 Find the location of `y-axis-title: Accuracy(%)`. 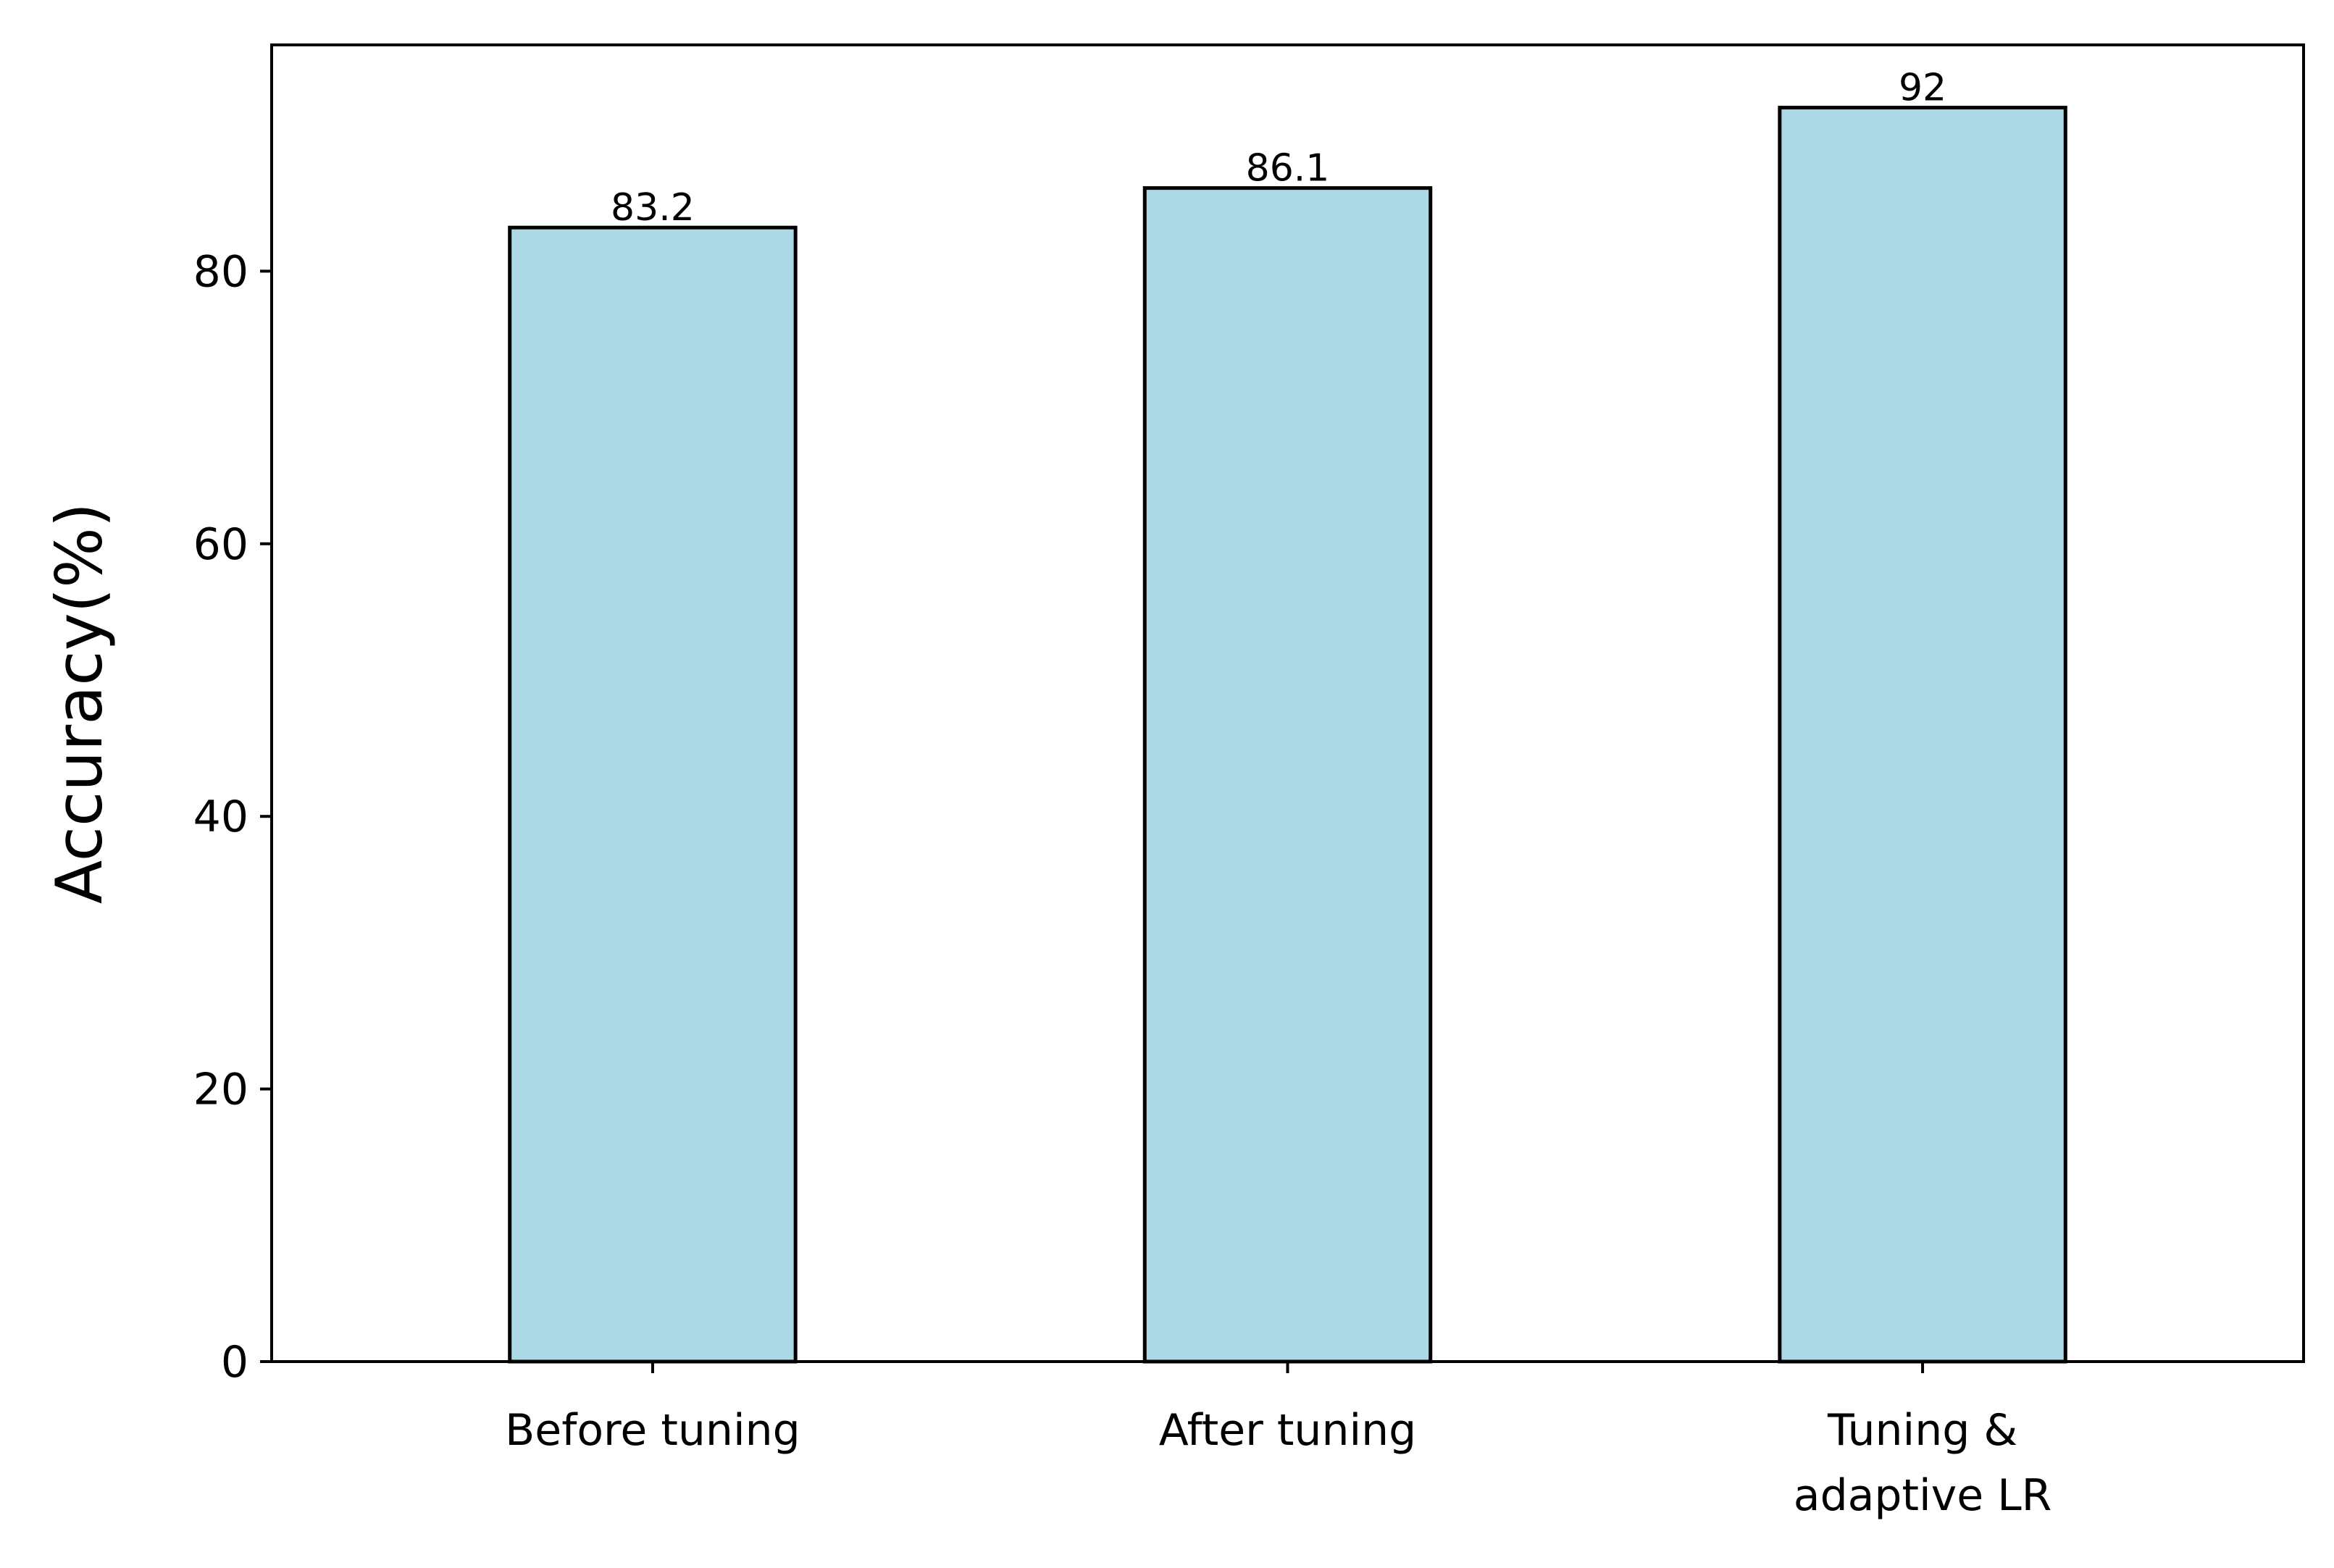

y-axis-title: Accuracy(%) is located at coordinates (79, 703).